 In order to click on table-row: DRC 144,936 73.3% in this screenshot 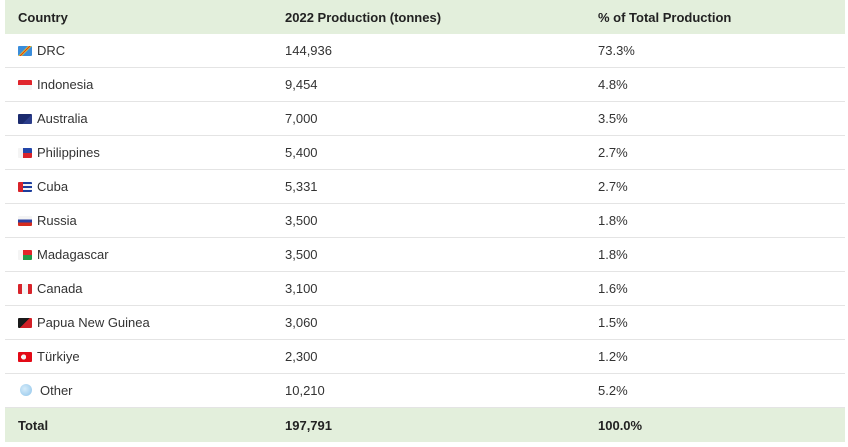, I will do `click(425, 51)`.